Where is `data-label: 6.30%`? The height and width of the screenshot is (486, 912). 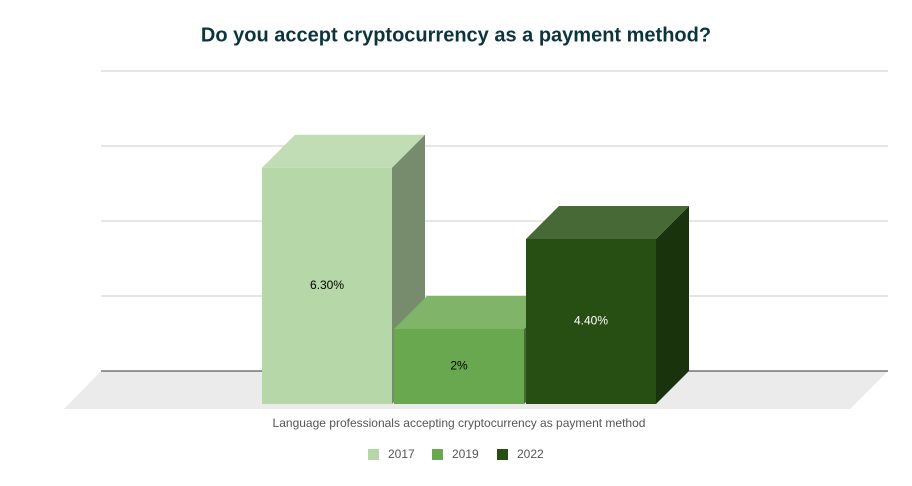
data-label: 6.30% is located at coordinates (327, 285).